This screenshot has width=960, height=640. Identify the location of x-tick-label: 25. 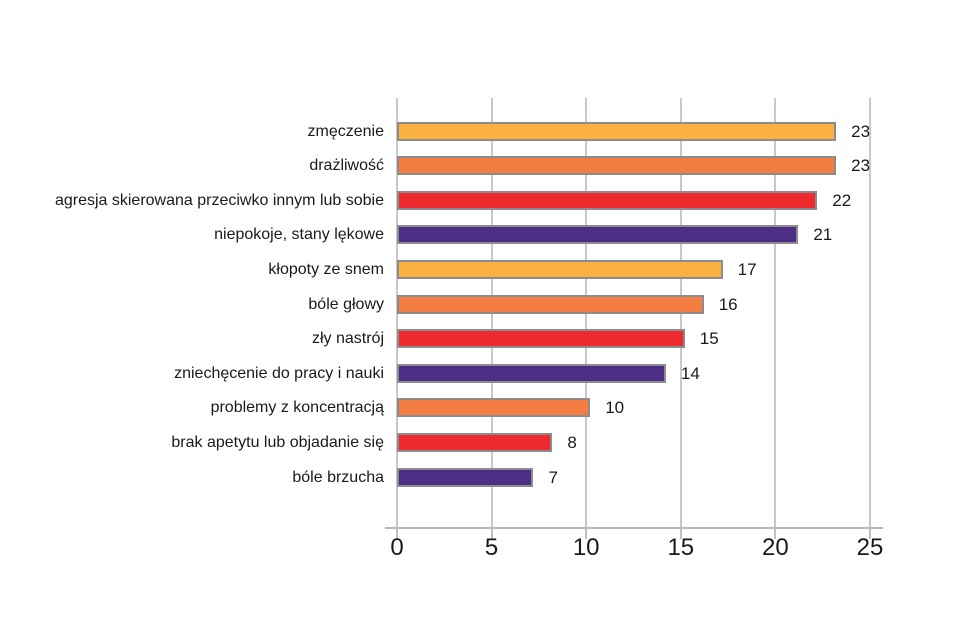
(870, 547).